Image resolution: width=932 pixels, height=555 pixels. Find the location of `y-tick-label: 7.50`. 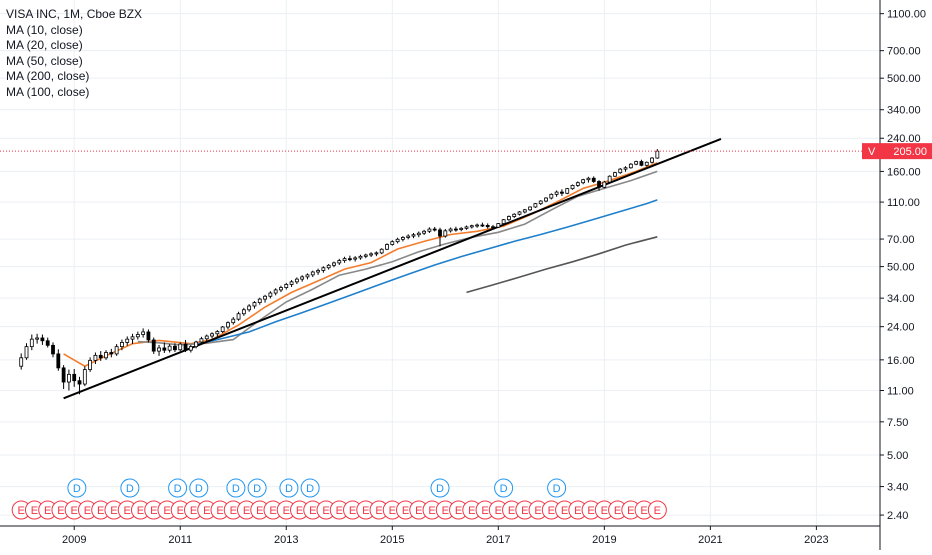

y-tick-label: 7.50 is located at coordinates (897, 423).